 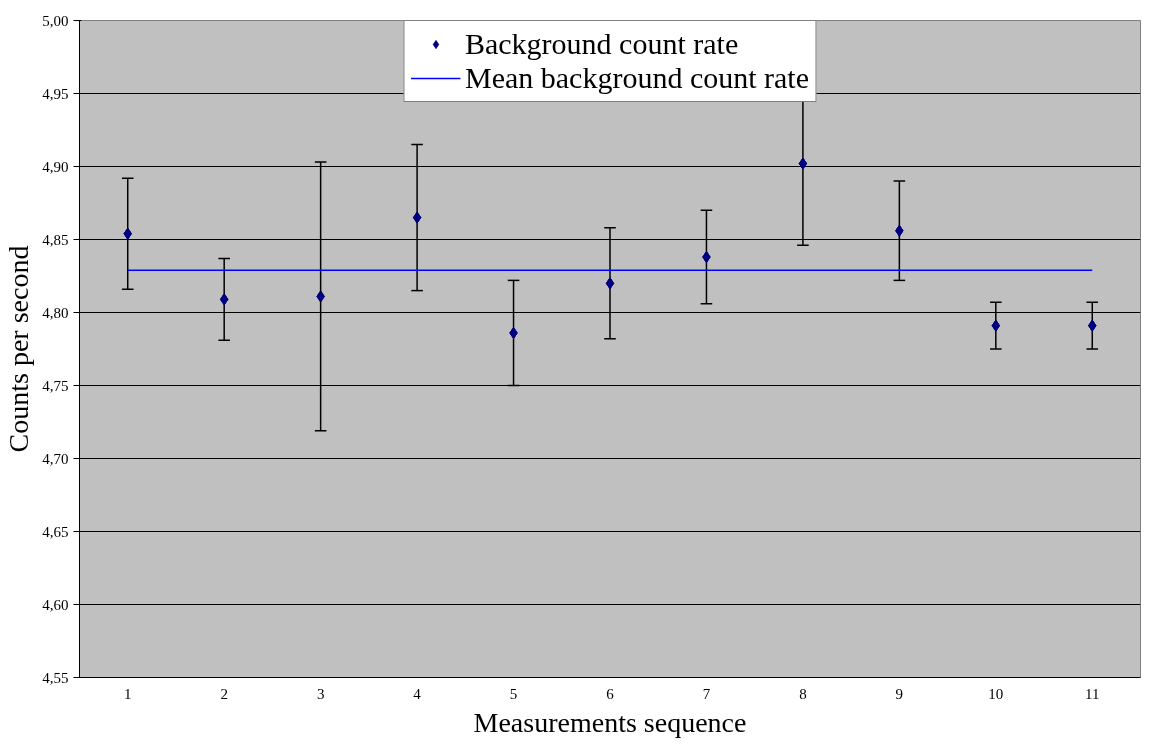 What do you see at coordinates (706, 693) in the screenshot?
I see `x-tick-label: 7` at bounding box center [706, 693].